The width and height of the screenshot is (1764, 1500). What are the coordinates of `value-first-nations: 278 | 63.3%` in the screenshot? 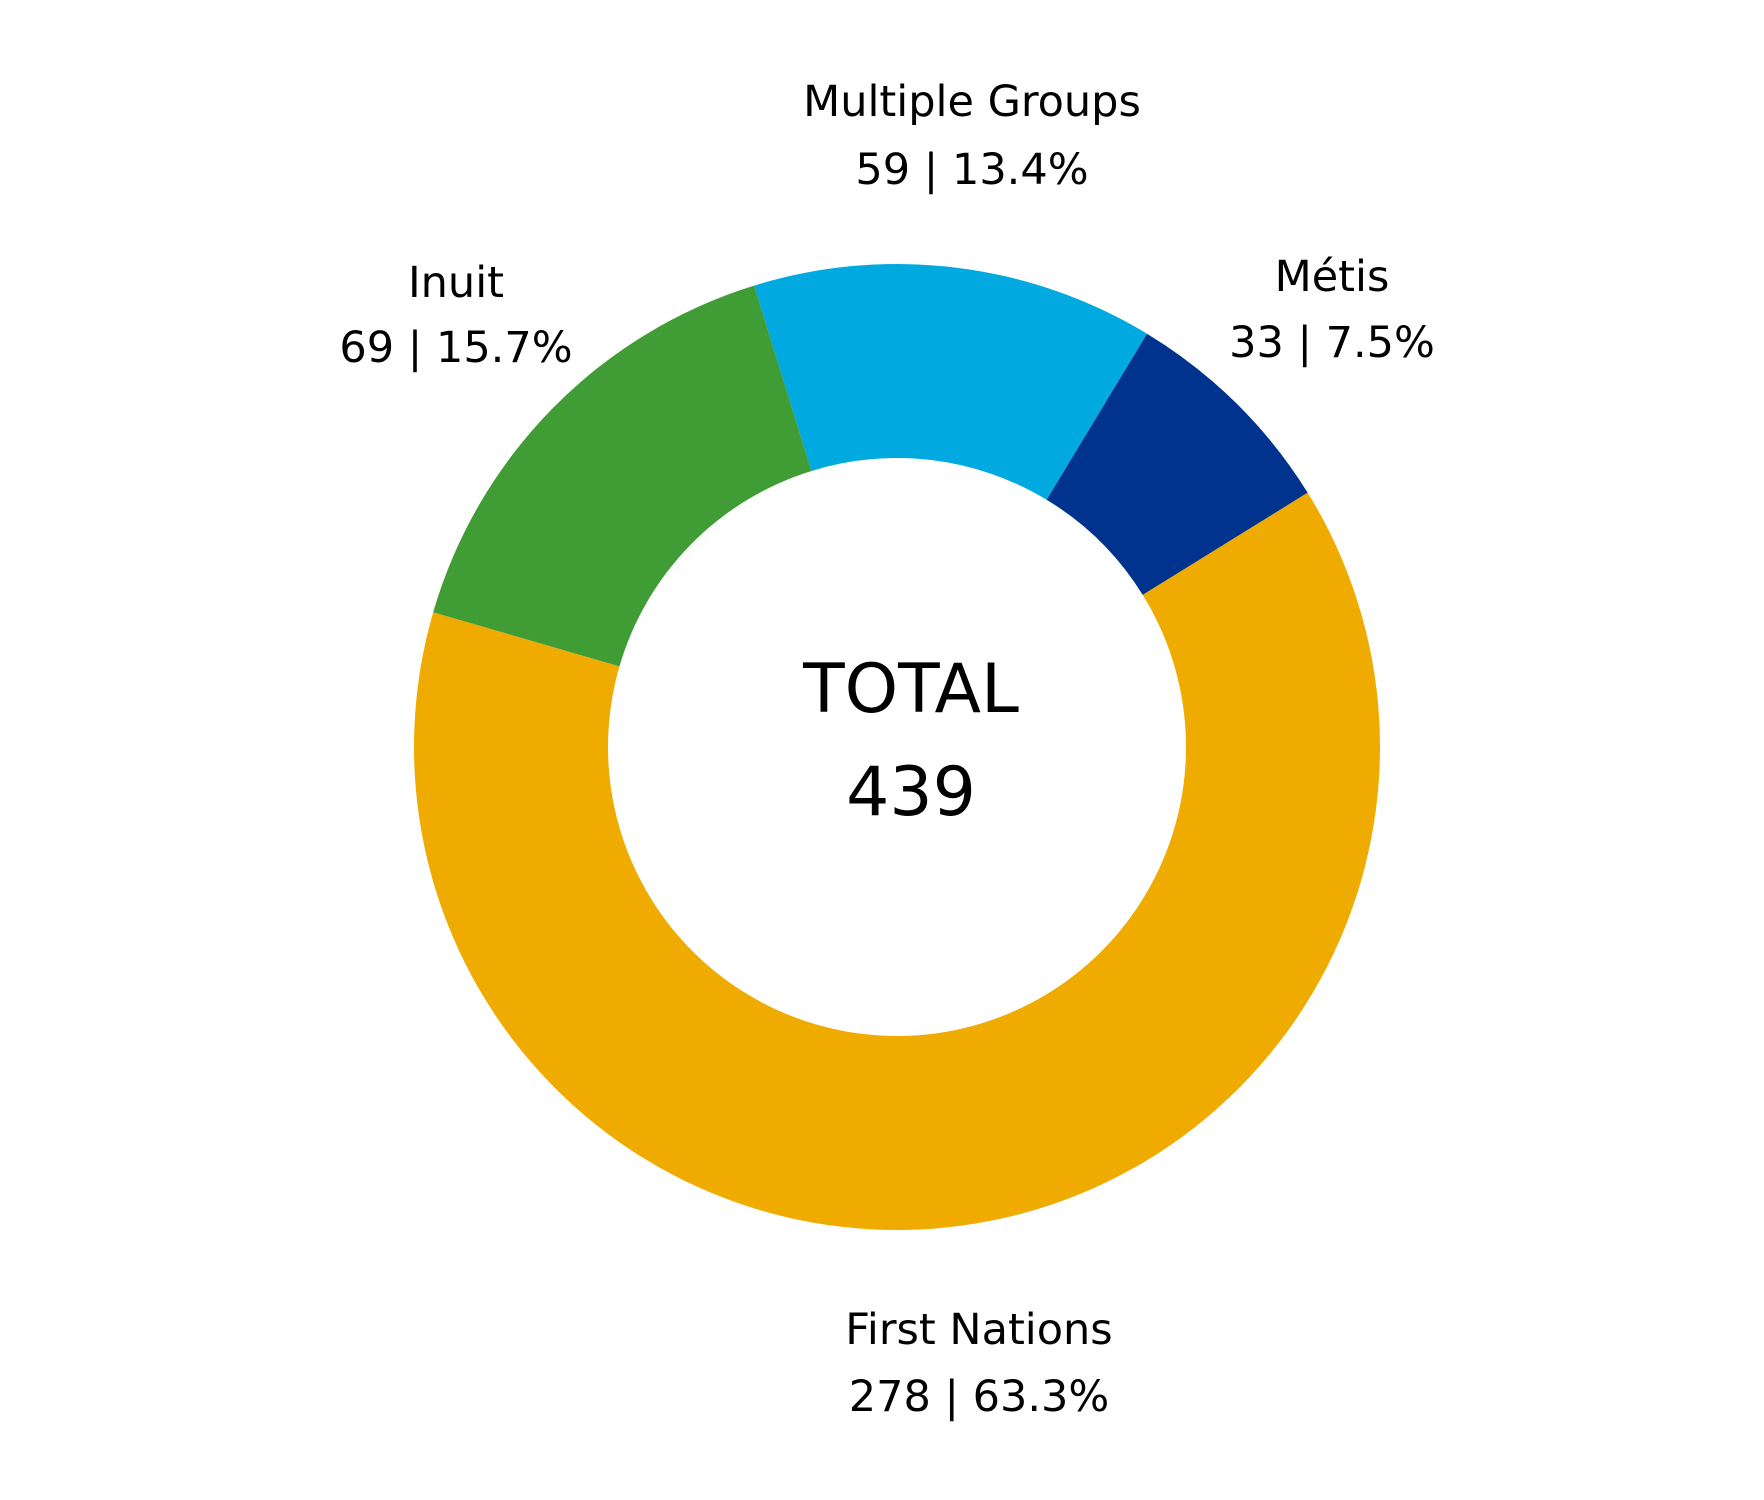 It's located at (979, 1397).